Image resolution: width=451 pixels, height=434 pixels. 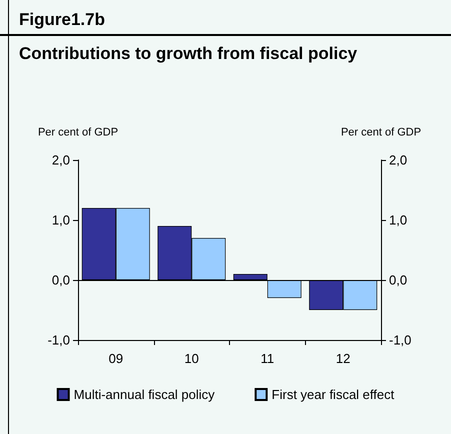 What do you see at coordinates (61, 160) in the screenshot?
I see `y-tick-label: 2,0` at bounding box center [61, 160].